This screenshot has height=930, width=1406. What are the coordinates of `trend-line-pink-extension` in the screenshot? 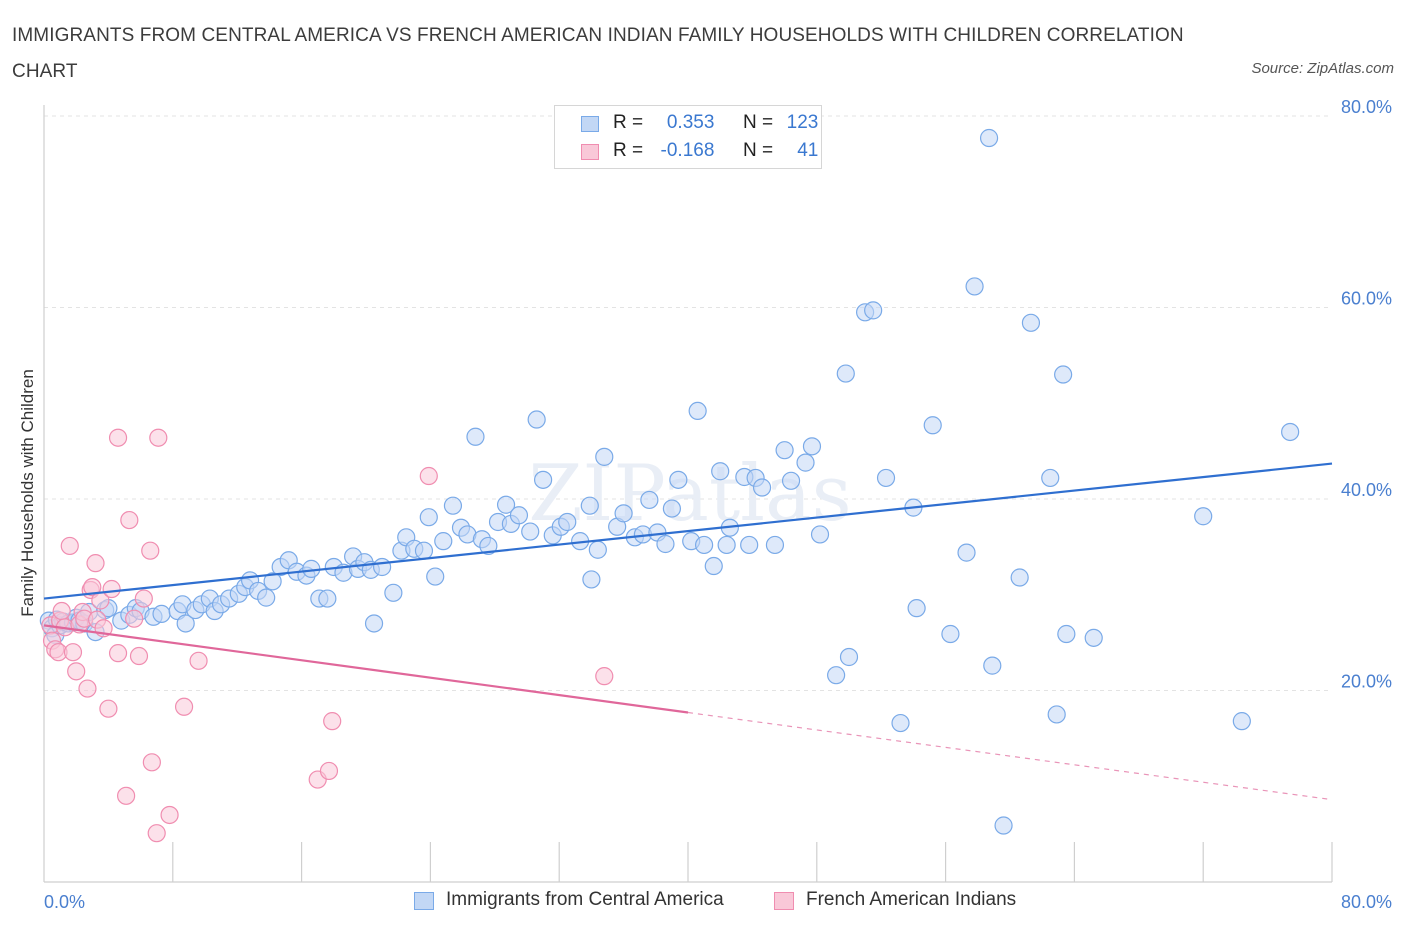 It's located at (1010, 756).